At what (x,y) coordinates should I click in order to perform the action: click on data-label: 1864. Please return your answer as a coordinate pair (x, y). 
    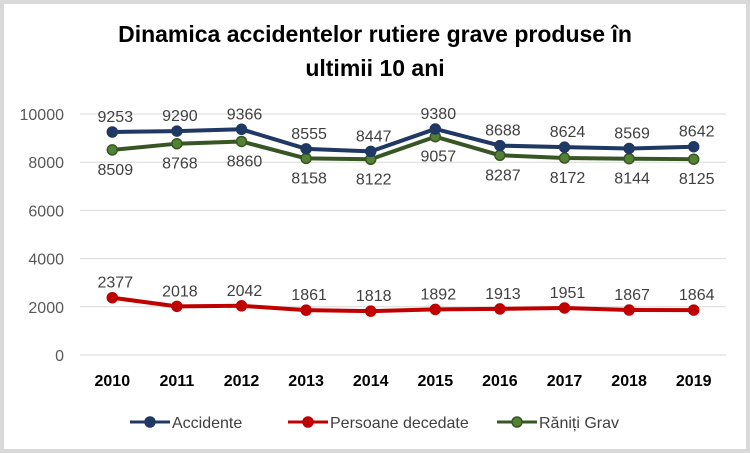
    Looking at the image, I should click on (697, 295).